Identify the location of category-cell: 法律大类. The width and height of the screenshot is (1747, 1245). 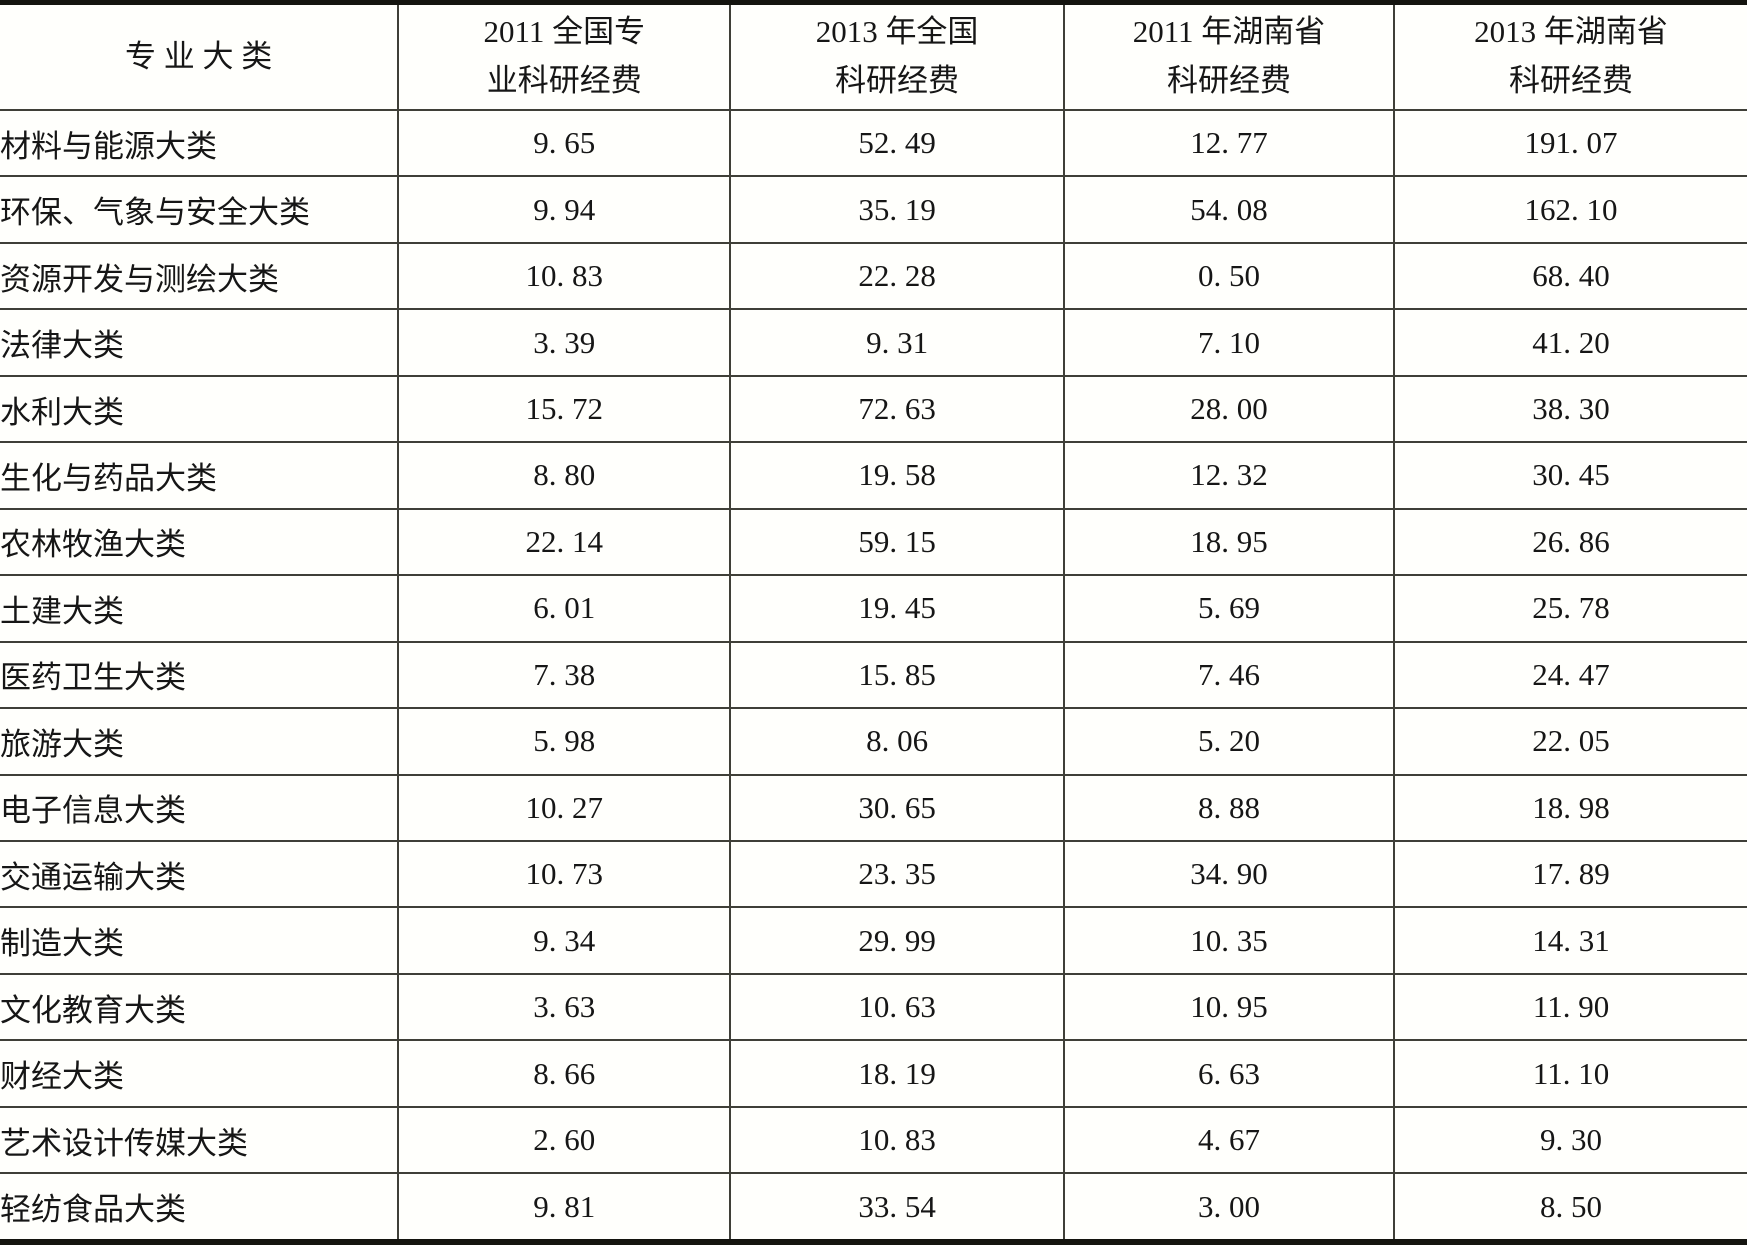
(200, 342).